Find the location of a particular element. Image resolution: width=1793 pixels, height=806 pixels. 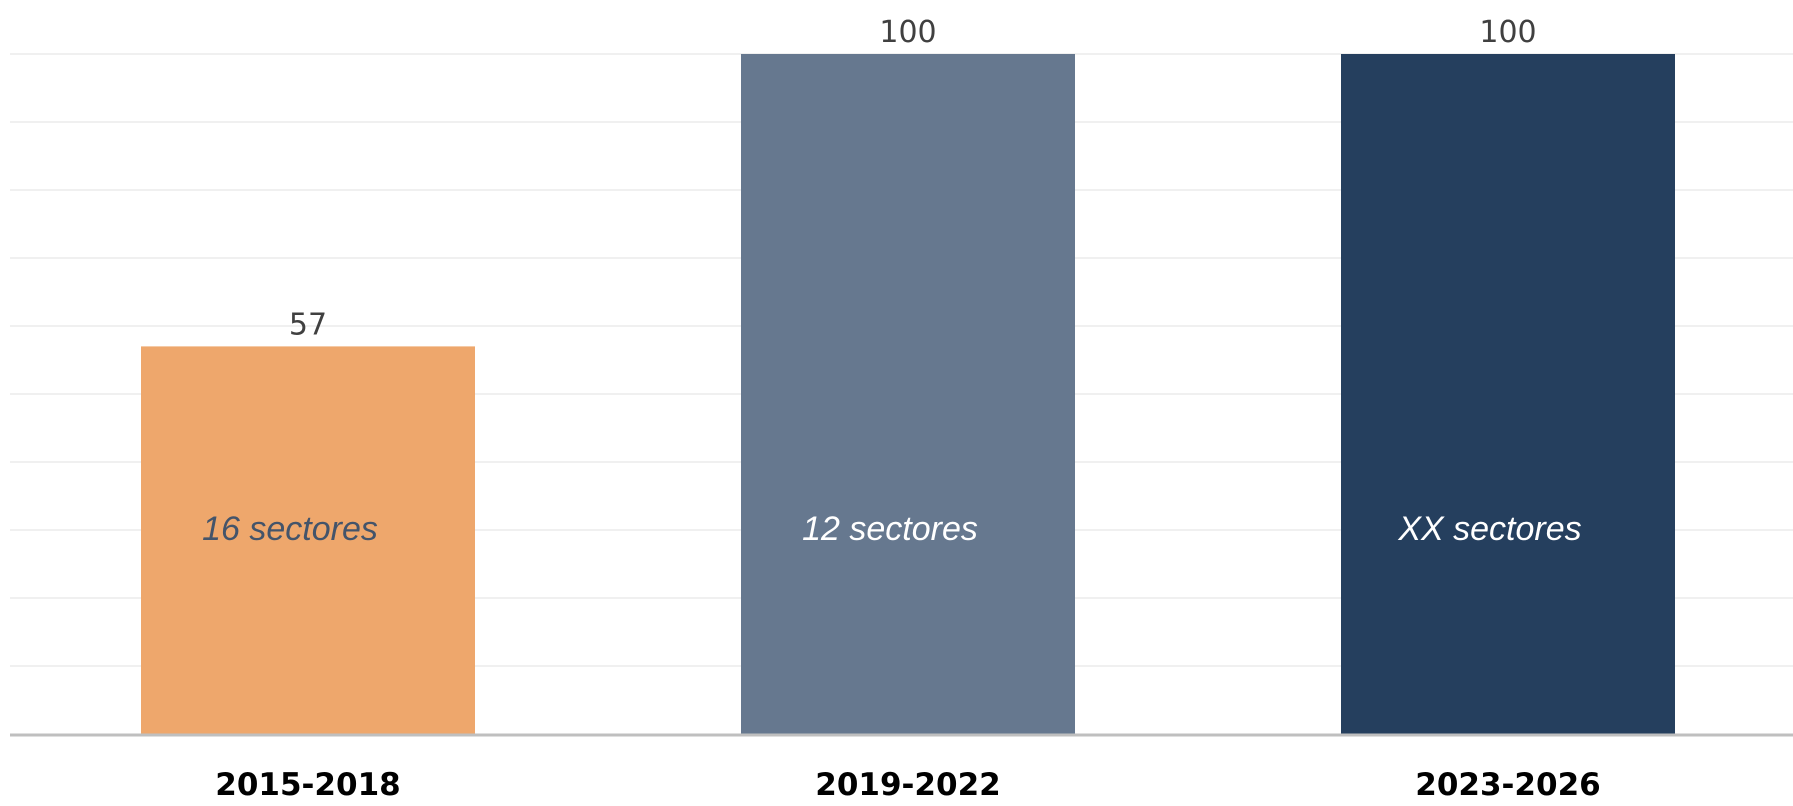

bar-annotation: 12 sectores is located at coordinates (890, 529).